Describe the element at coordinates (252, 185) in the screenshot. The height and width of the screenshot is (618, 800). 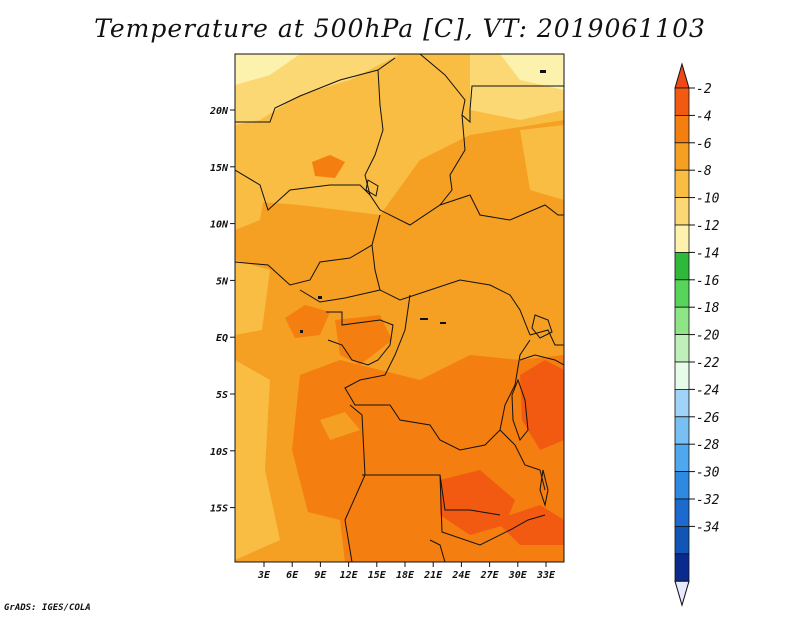
I see `field-cool-west` at that location.